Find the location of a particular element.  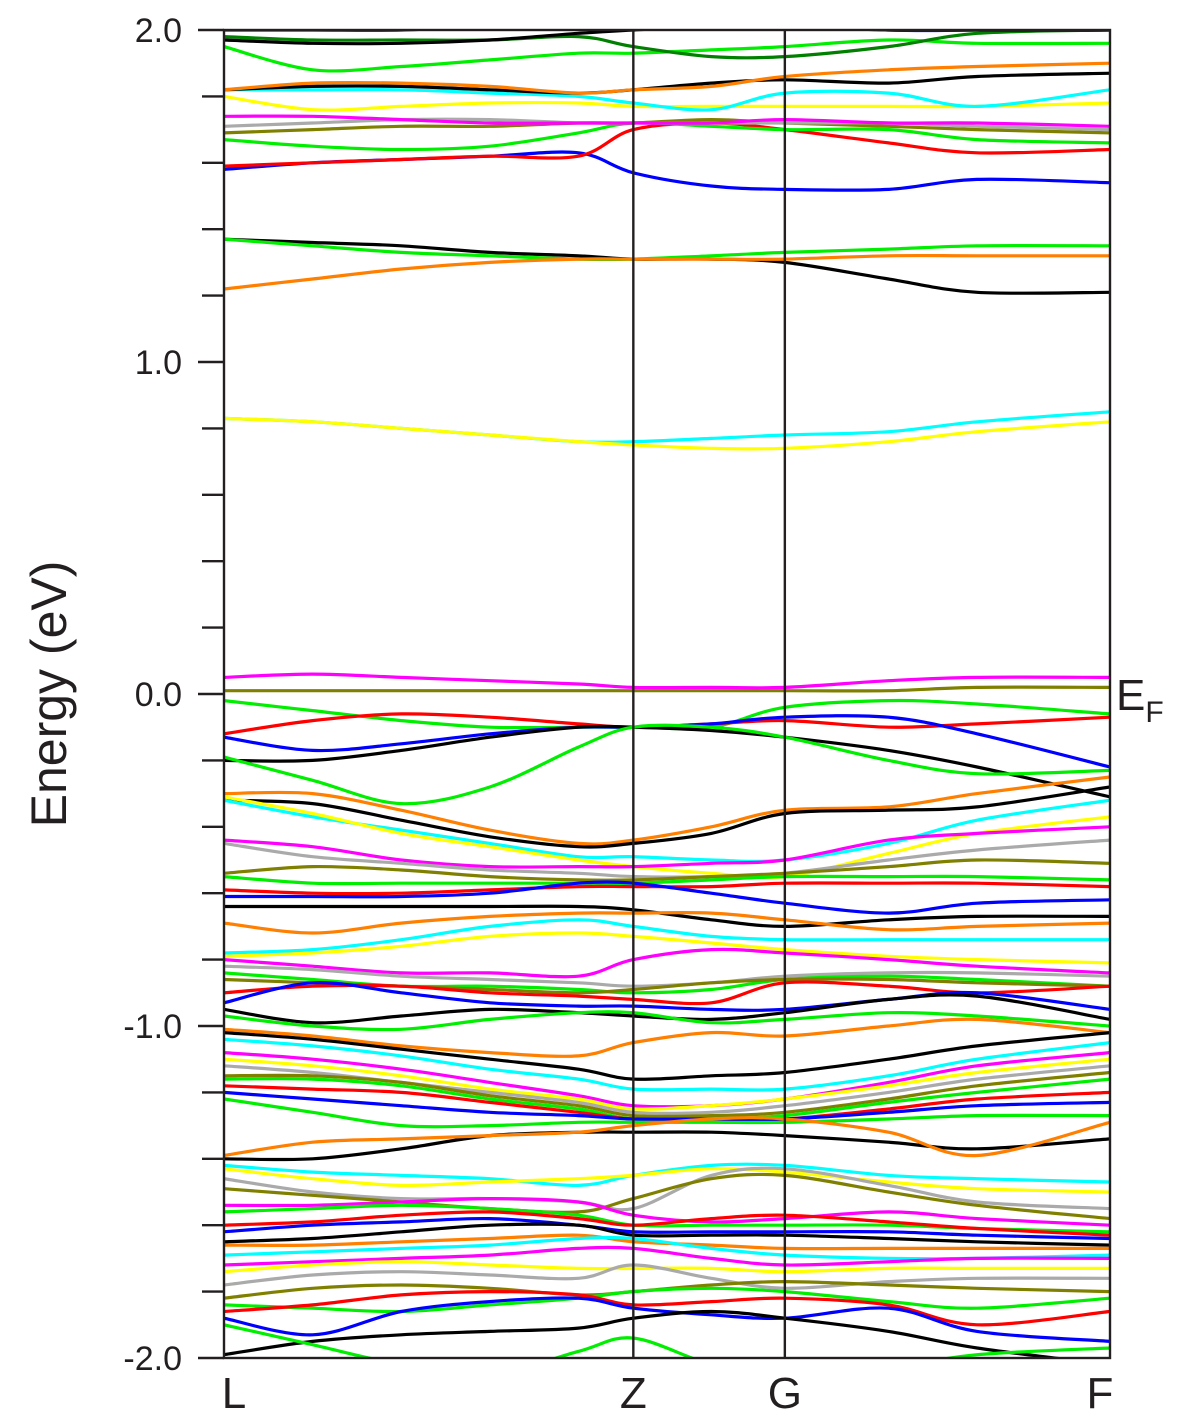

x-tick-label-f: F is located at coordinates (1100, 1393).